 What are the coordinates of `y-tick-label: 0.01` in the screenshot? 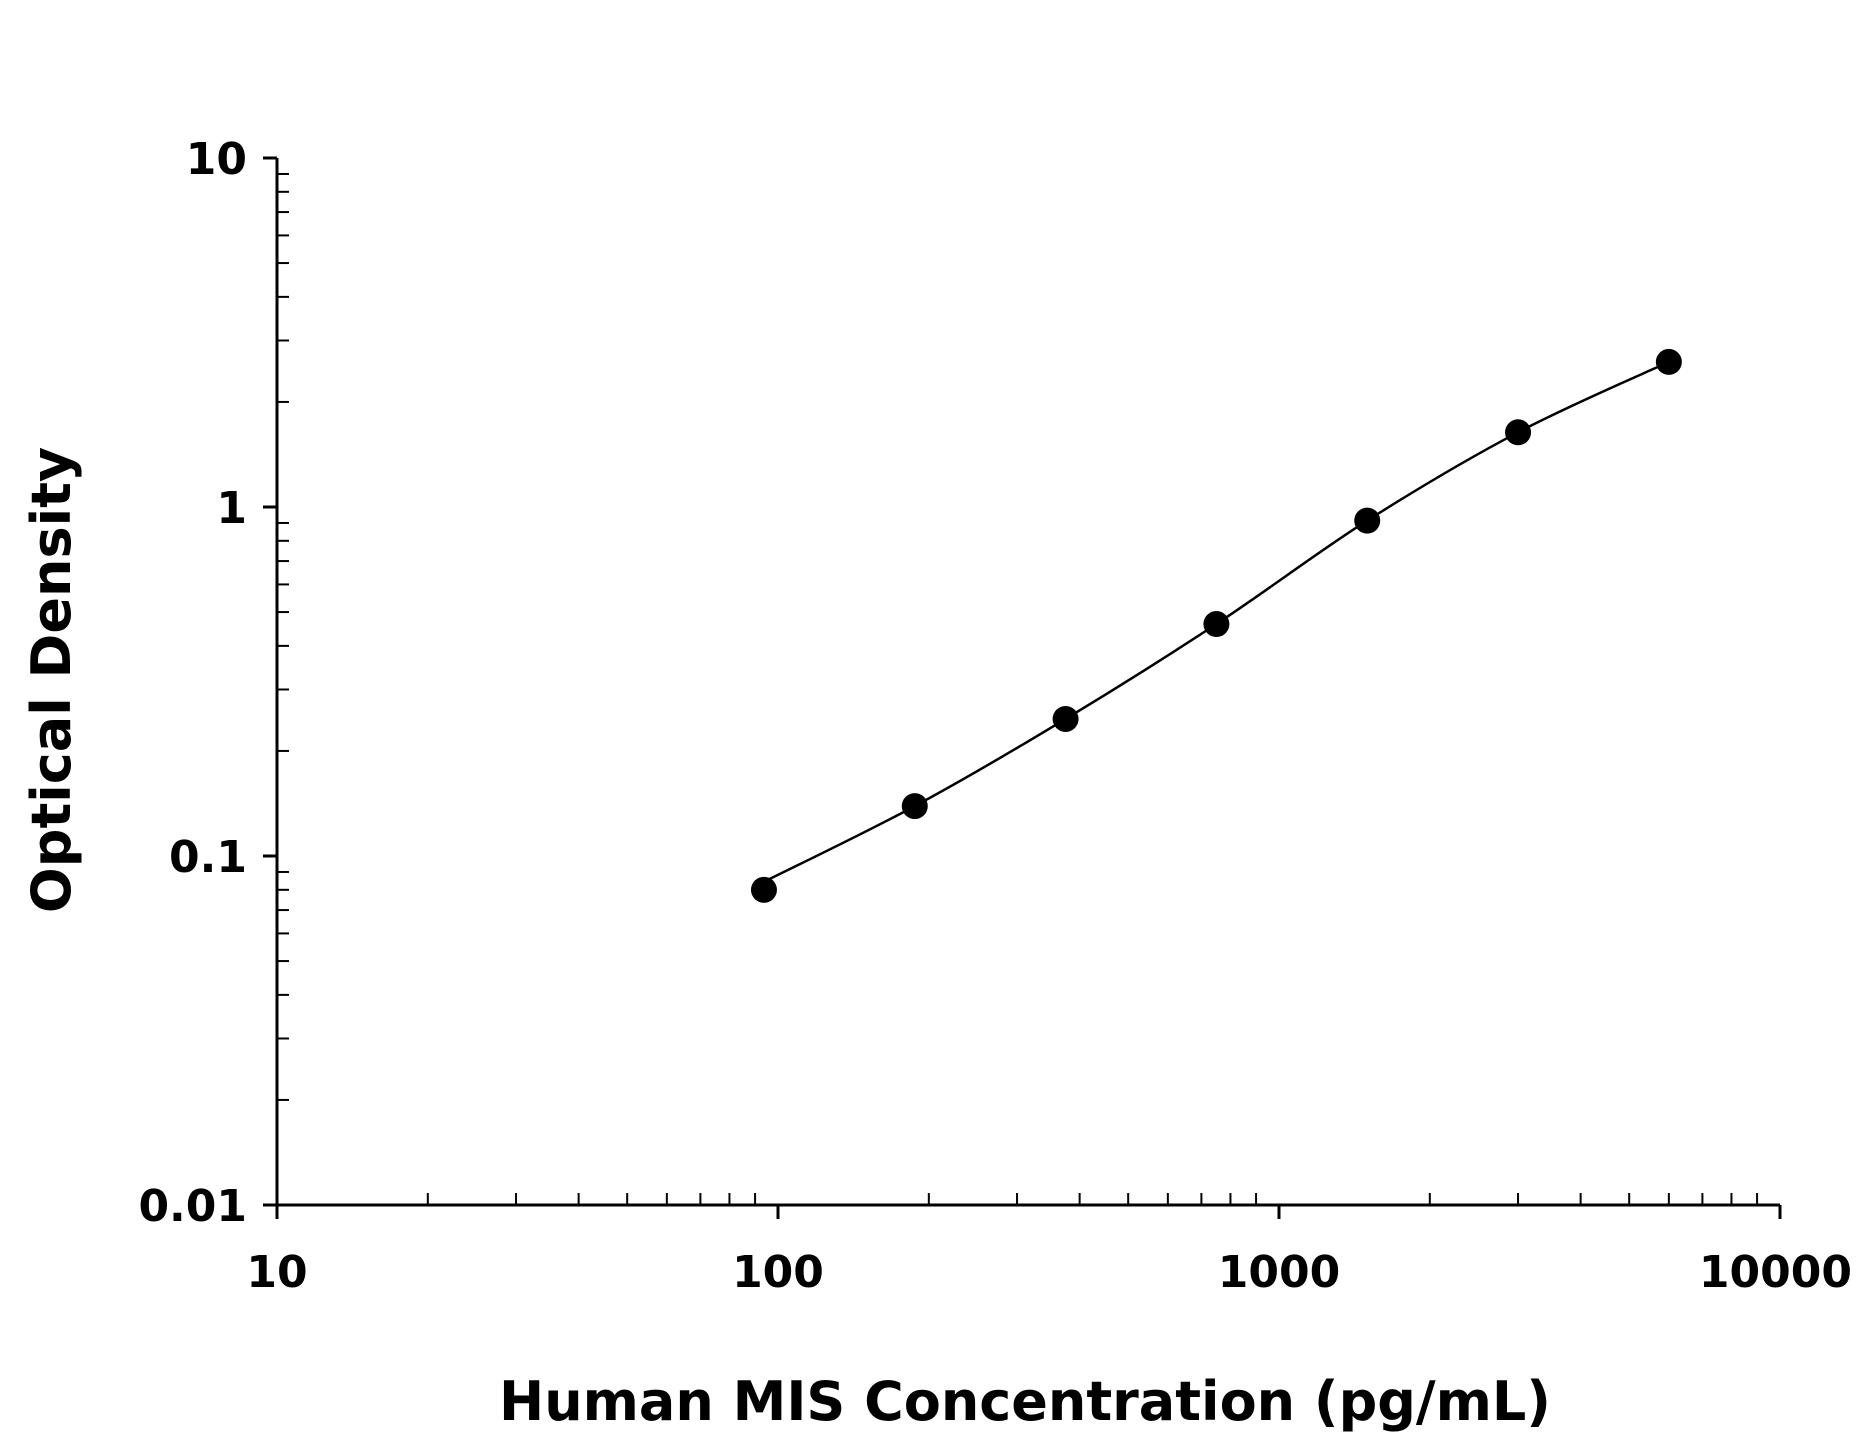 It's located at (192, 1206).